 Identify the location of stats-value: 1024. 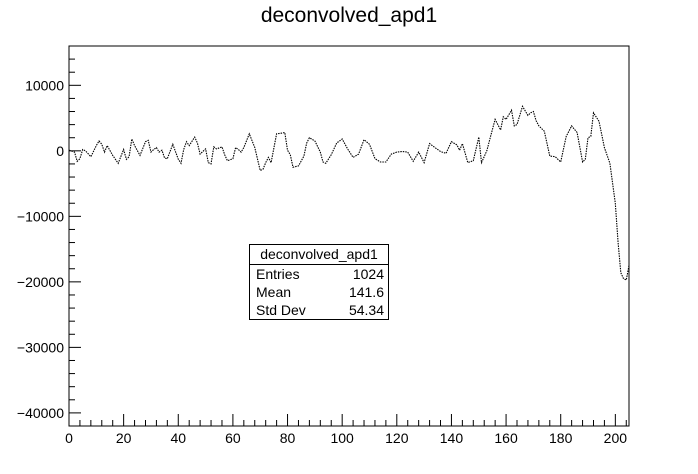
(368, 274).